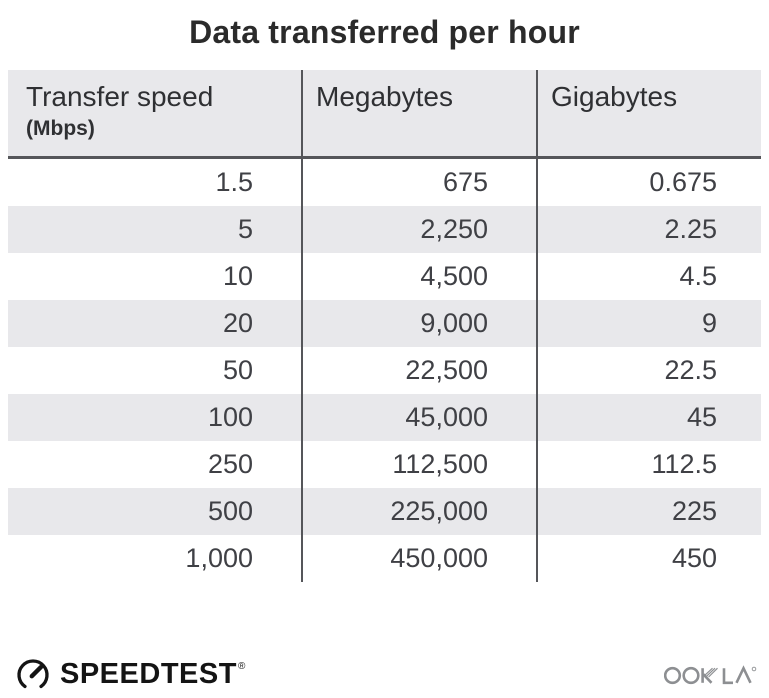 The image size is (769, 698). I want to click on cell-megabytes: 225,000, so click(420, 511).